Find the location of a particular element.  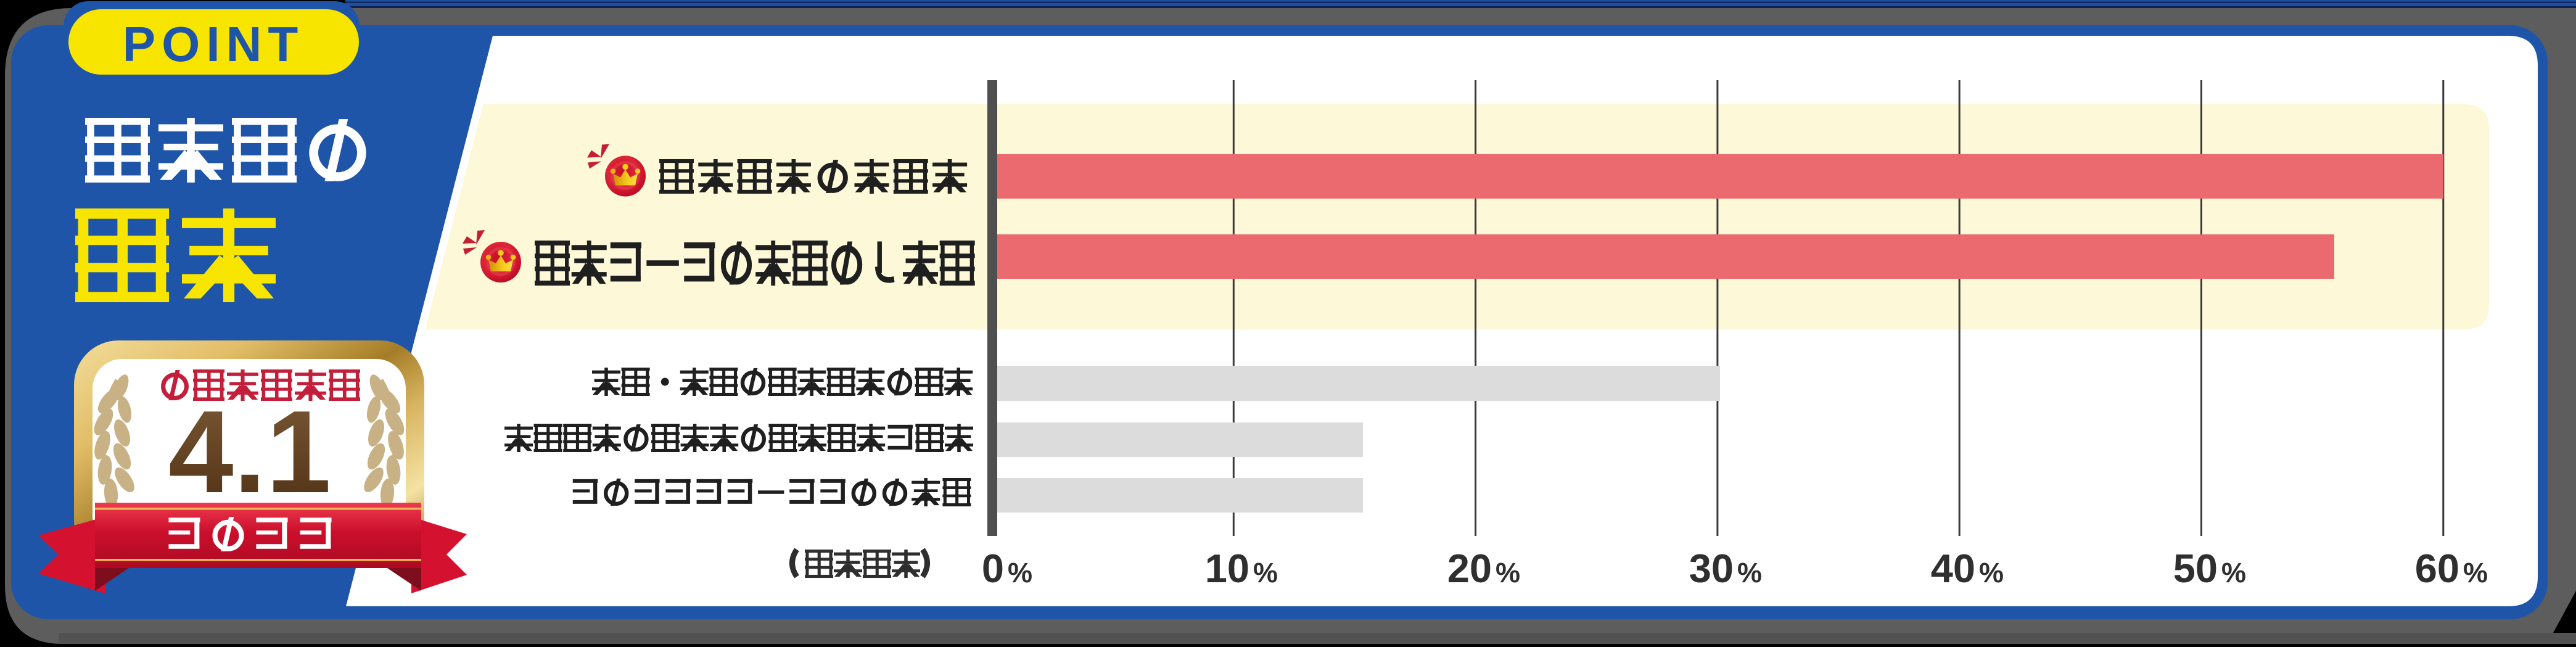

svg-text: 50 is located at coordinates (2195, 568).